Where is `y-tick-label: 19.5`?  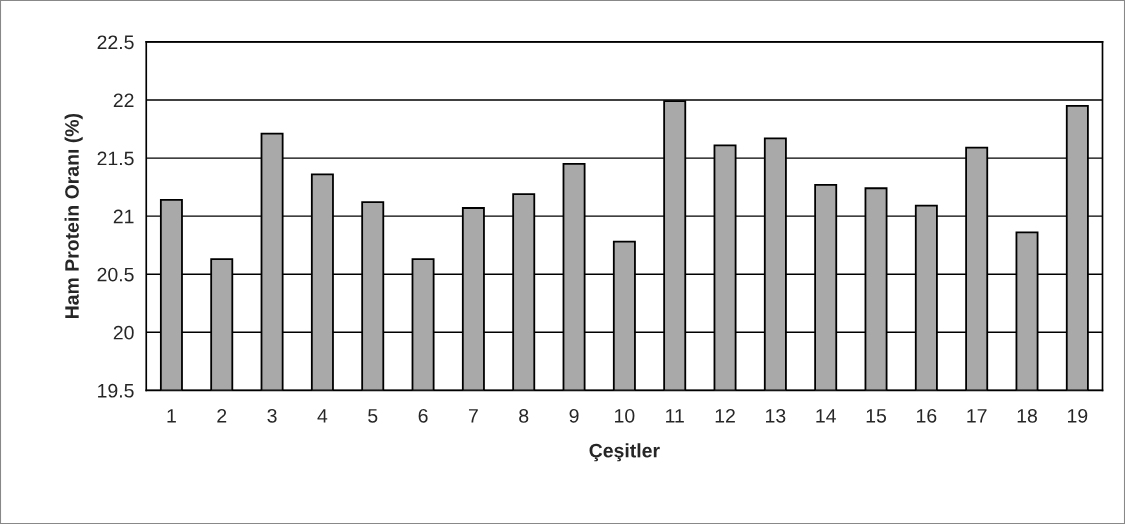
y-tick-label: 19.5 is located at coordinates (116, 390).